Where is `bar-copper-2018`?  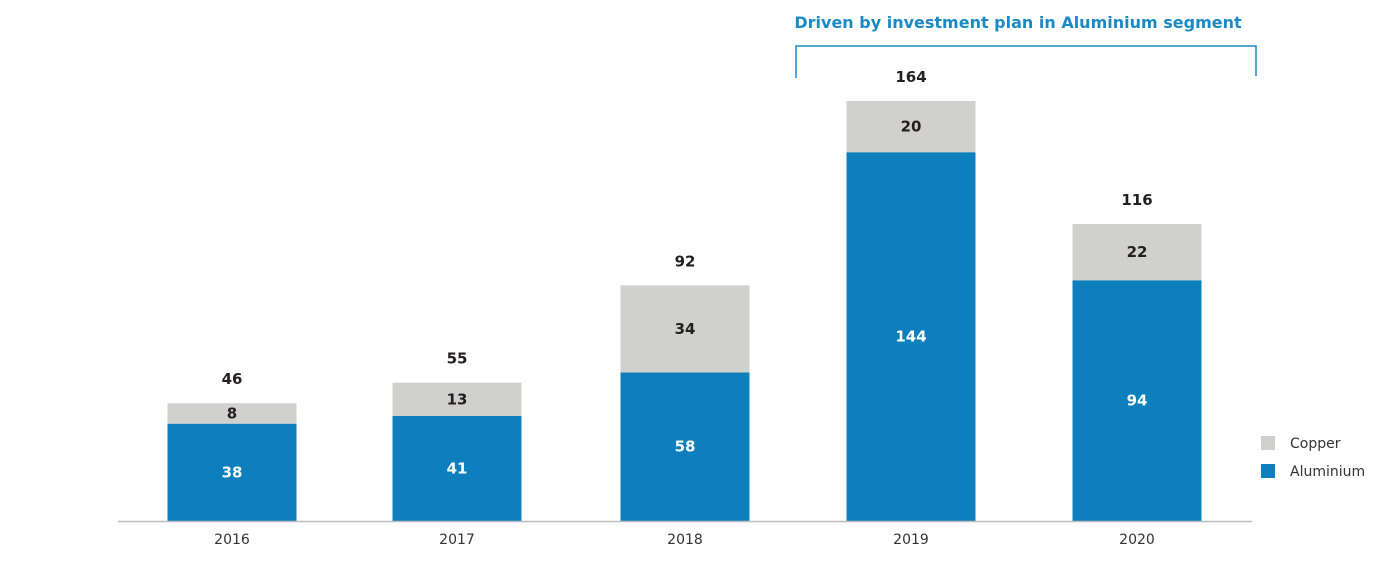 bar-copper-2018 is located at coordinates (685, 329).